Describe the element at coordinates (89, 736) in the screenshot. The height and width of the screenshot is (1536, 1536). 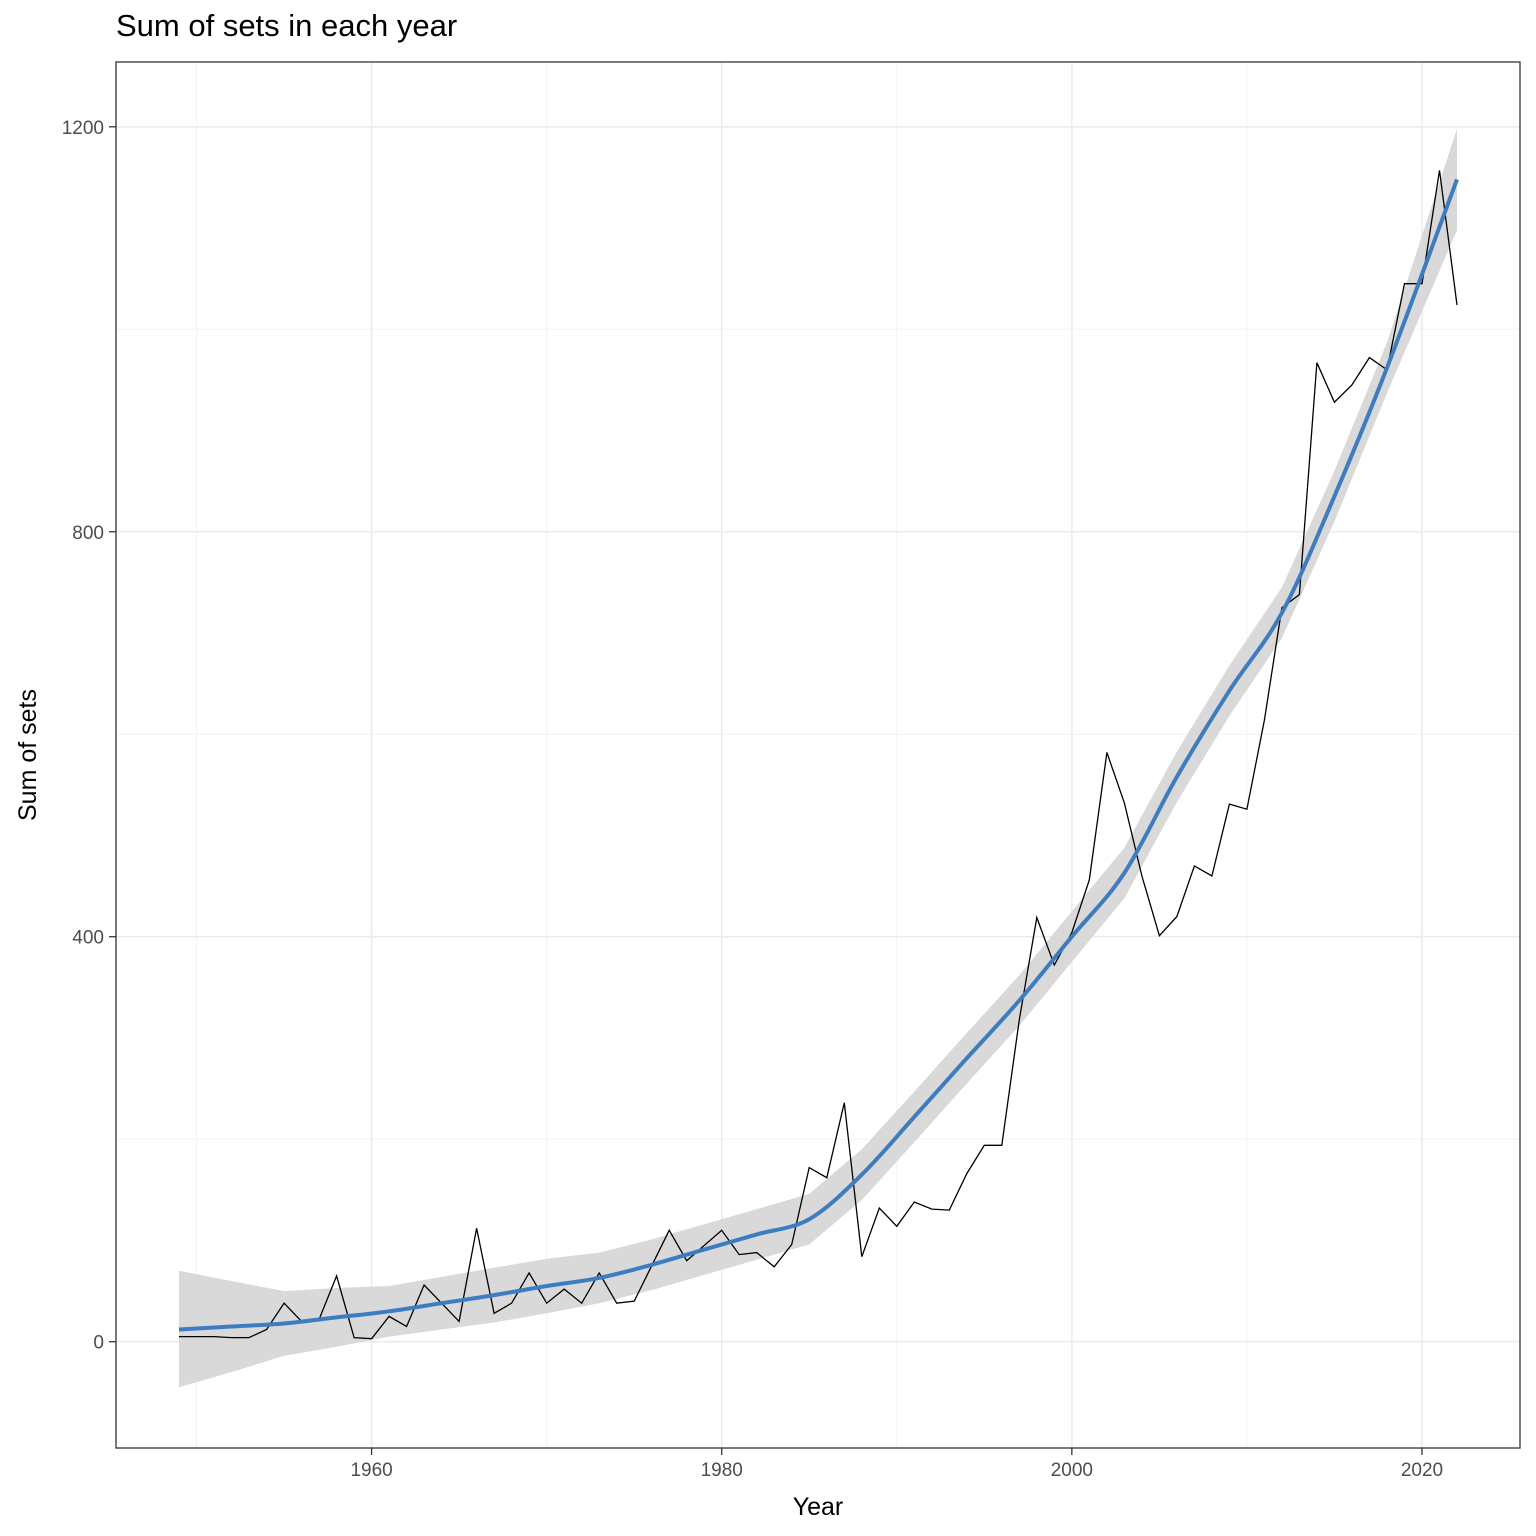
I see `y-axis: 0 400 800 1200` at that location.